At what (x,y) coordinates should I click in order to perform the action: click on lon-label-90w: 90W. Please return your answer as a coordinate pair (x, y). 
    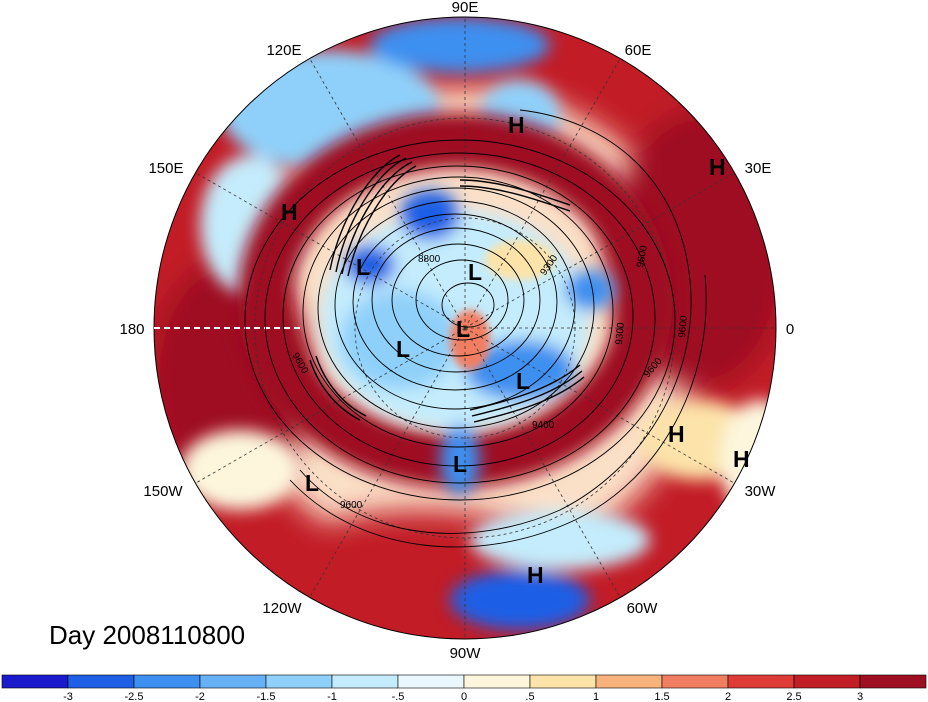
    Looking at the image, I should click on (466, 653).